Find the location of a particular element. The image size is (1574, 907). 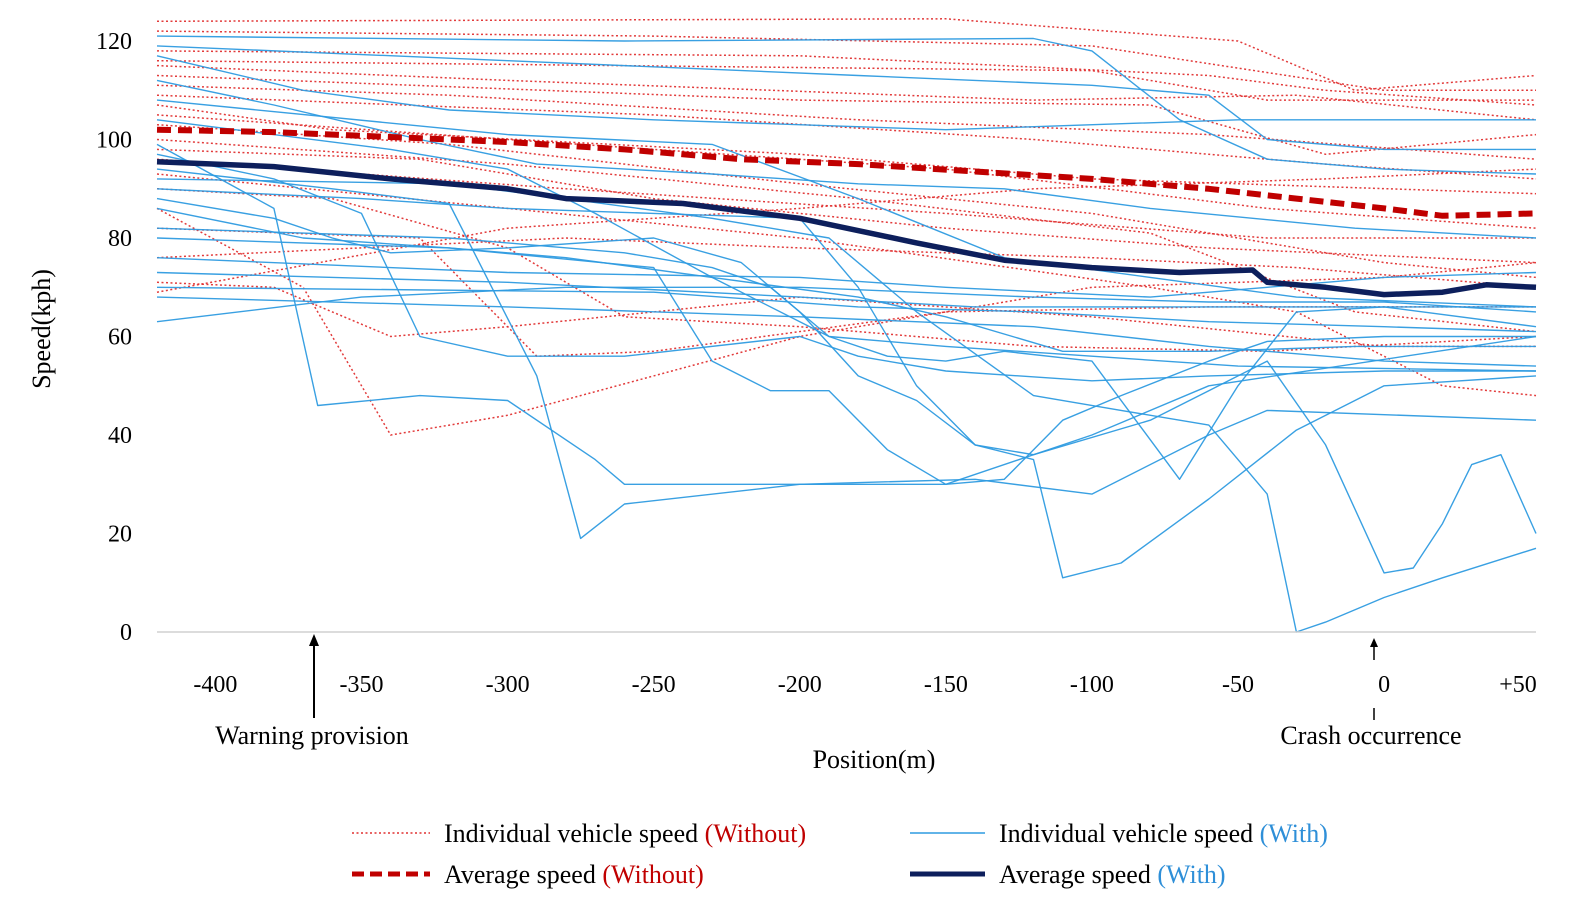

y-tick-label: 0 is located at coordinates (126, 633).